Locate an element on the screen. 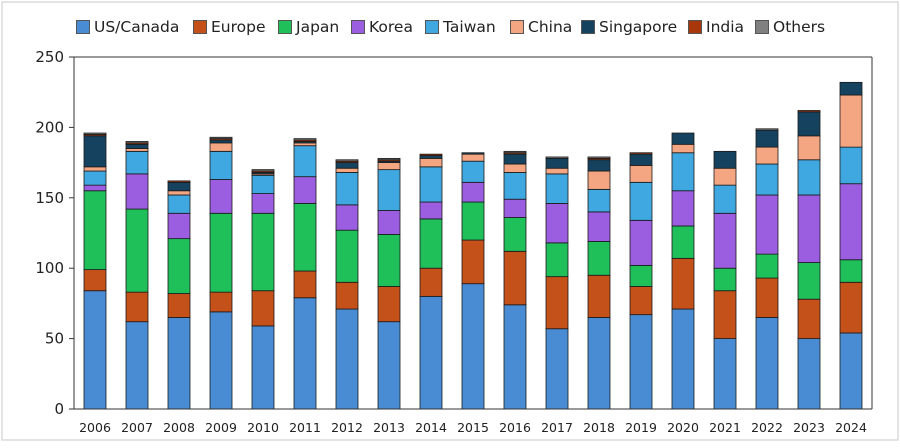 The width and height of the screenshot is (900, 448). x-tick-label: 2018 is located at coordinates (599, 427).